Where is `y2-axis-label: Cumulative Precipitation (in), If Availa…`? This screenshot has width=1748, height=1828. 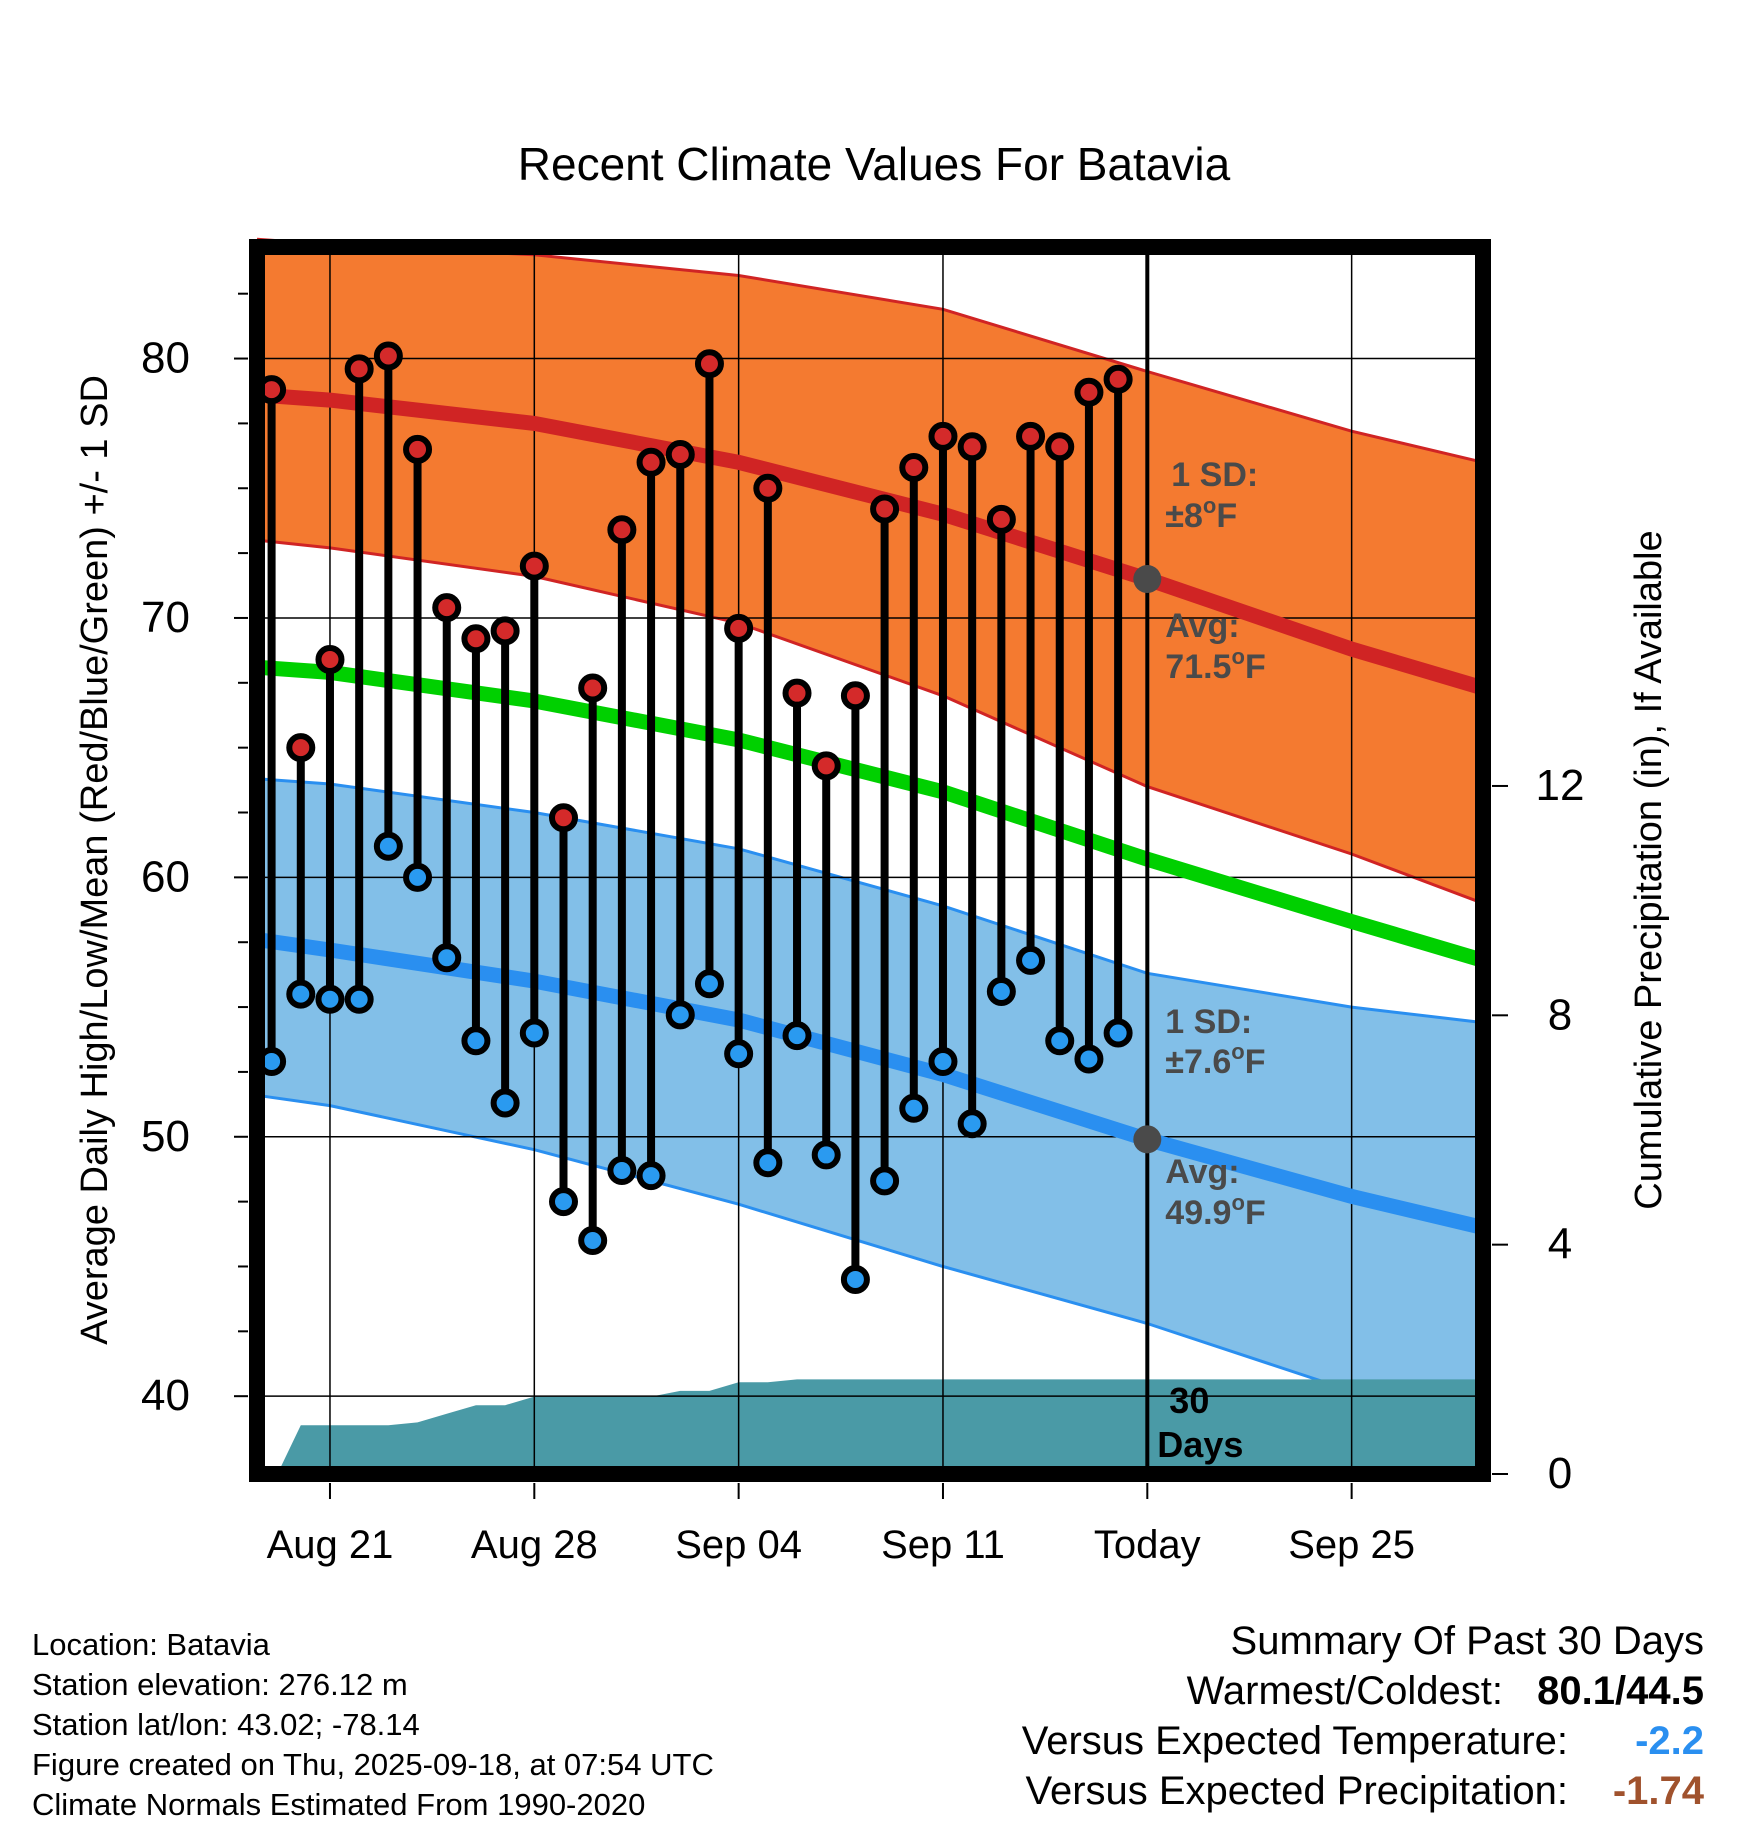
y2-axis-label: Cumulative Precipitation (in), If Availa… is located at coordinates (1649, 869).